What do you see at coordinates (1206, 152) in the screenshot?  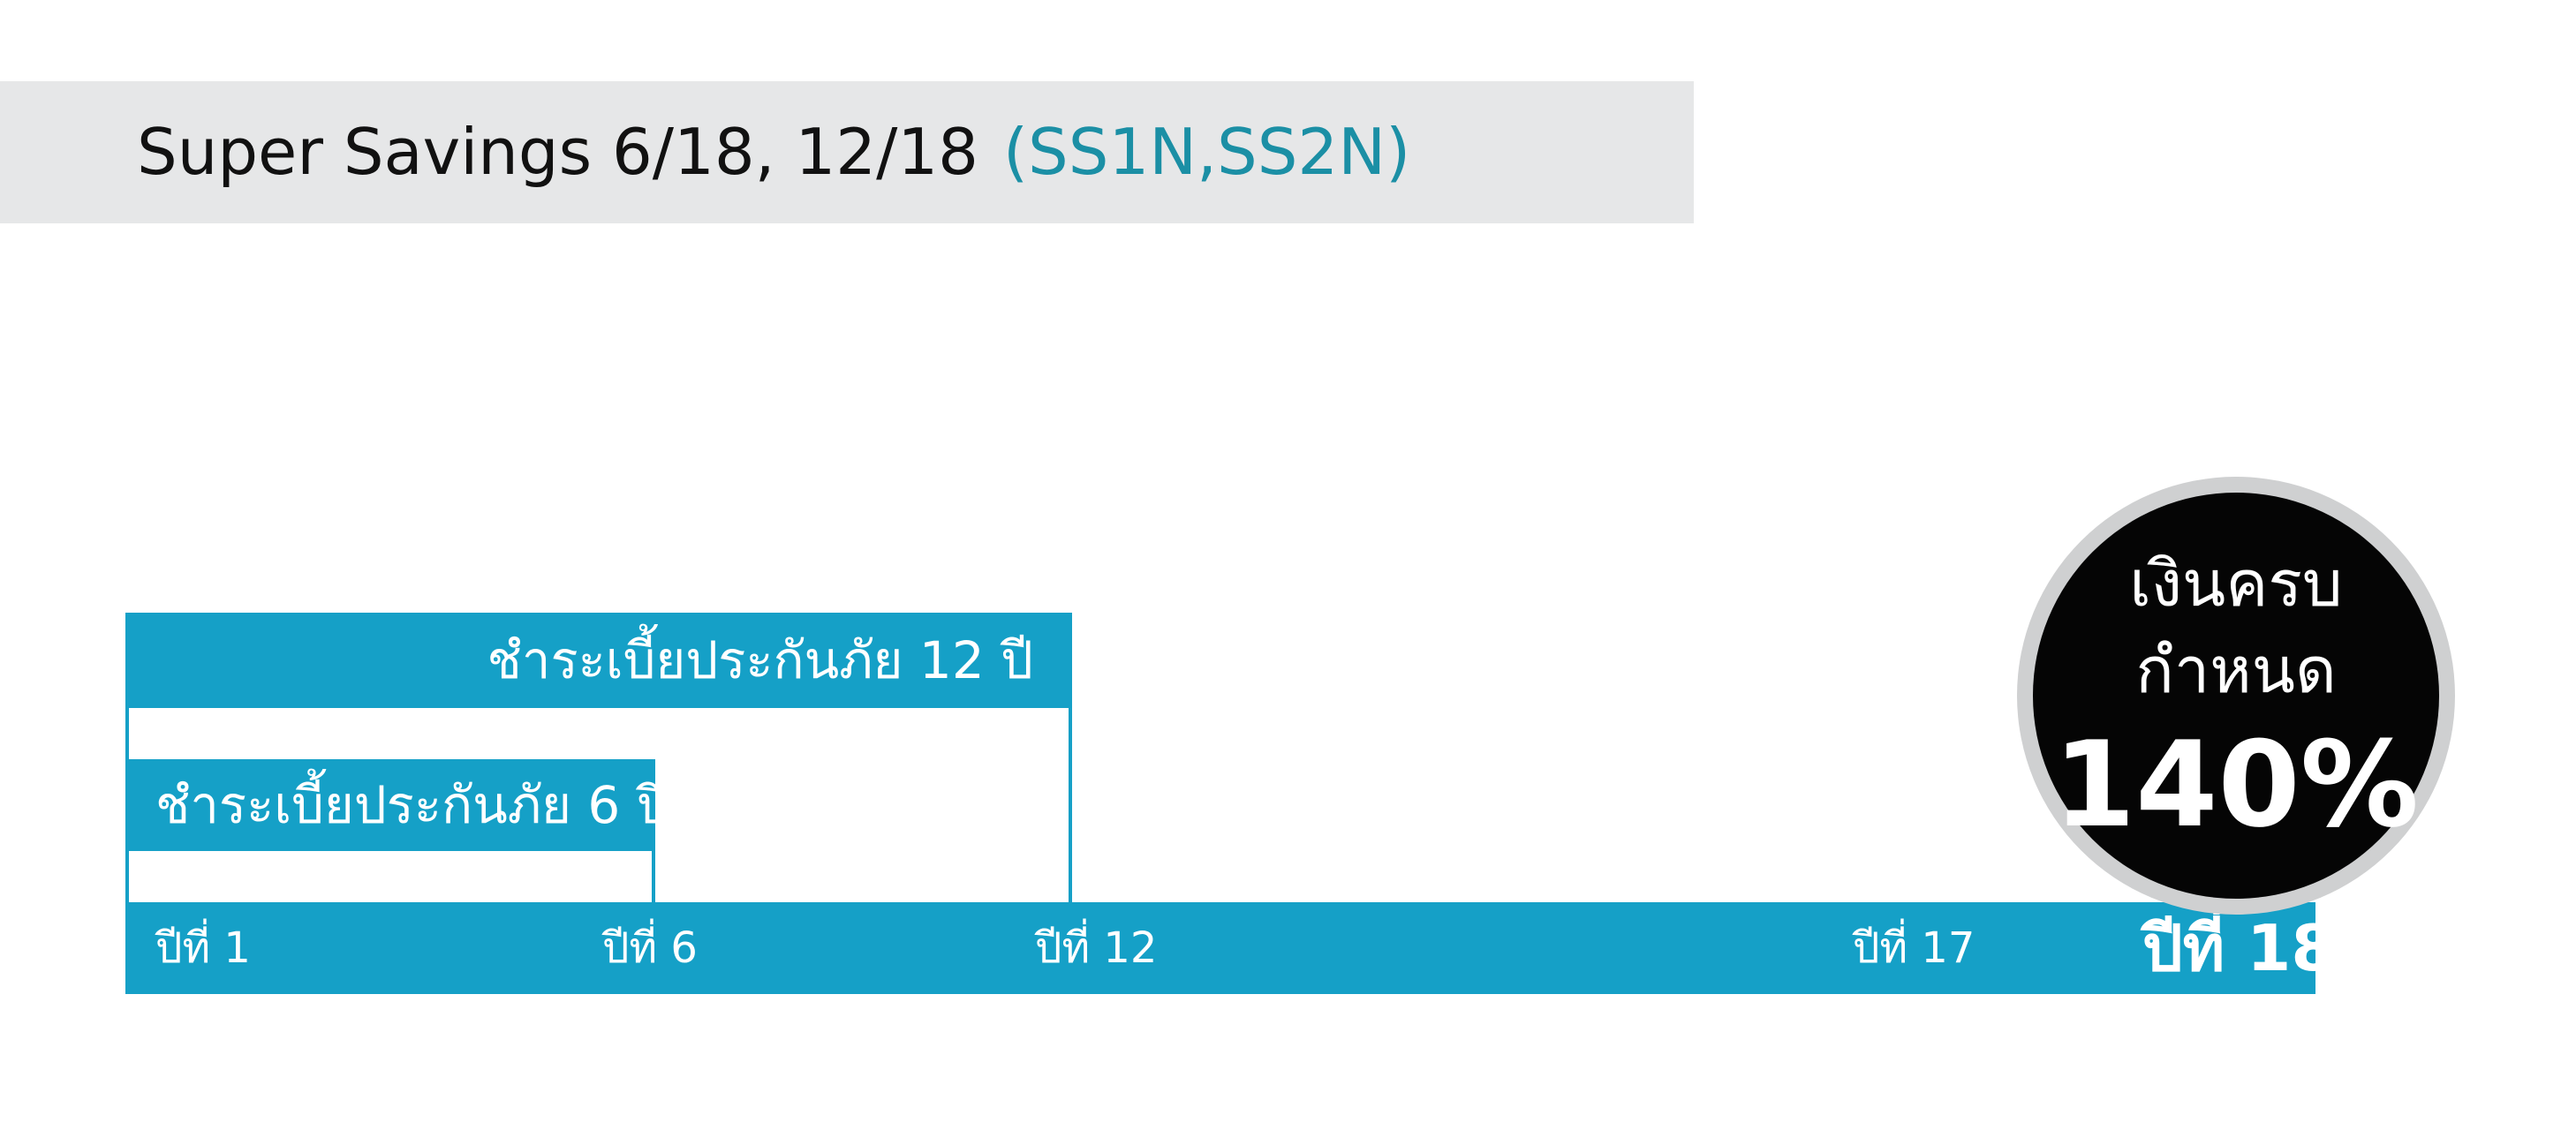 I see `title-product-codes: (SS1N,SS2N)` at bounding box center [1206, 152].